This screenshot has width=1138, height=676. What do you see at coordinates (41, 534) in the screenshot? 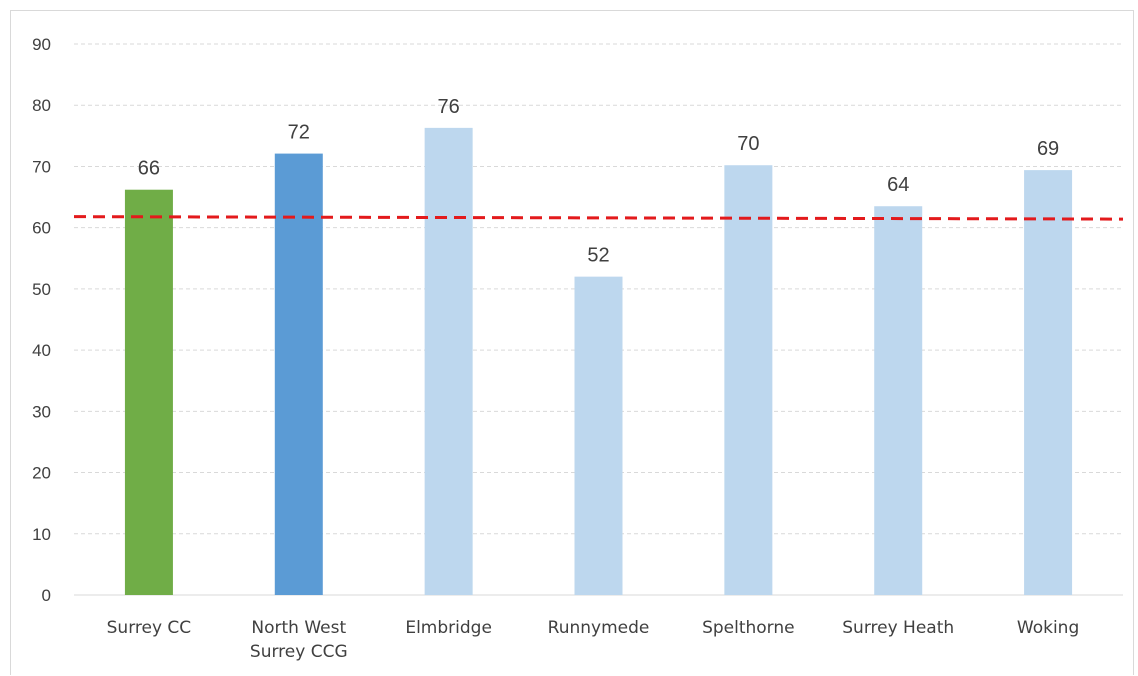
I see `y-tick-label: 10` at bounding box center [41, 534].